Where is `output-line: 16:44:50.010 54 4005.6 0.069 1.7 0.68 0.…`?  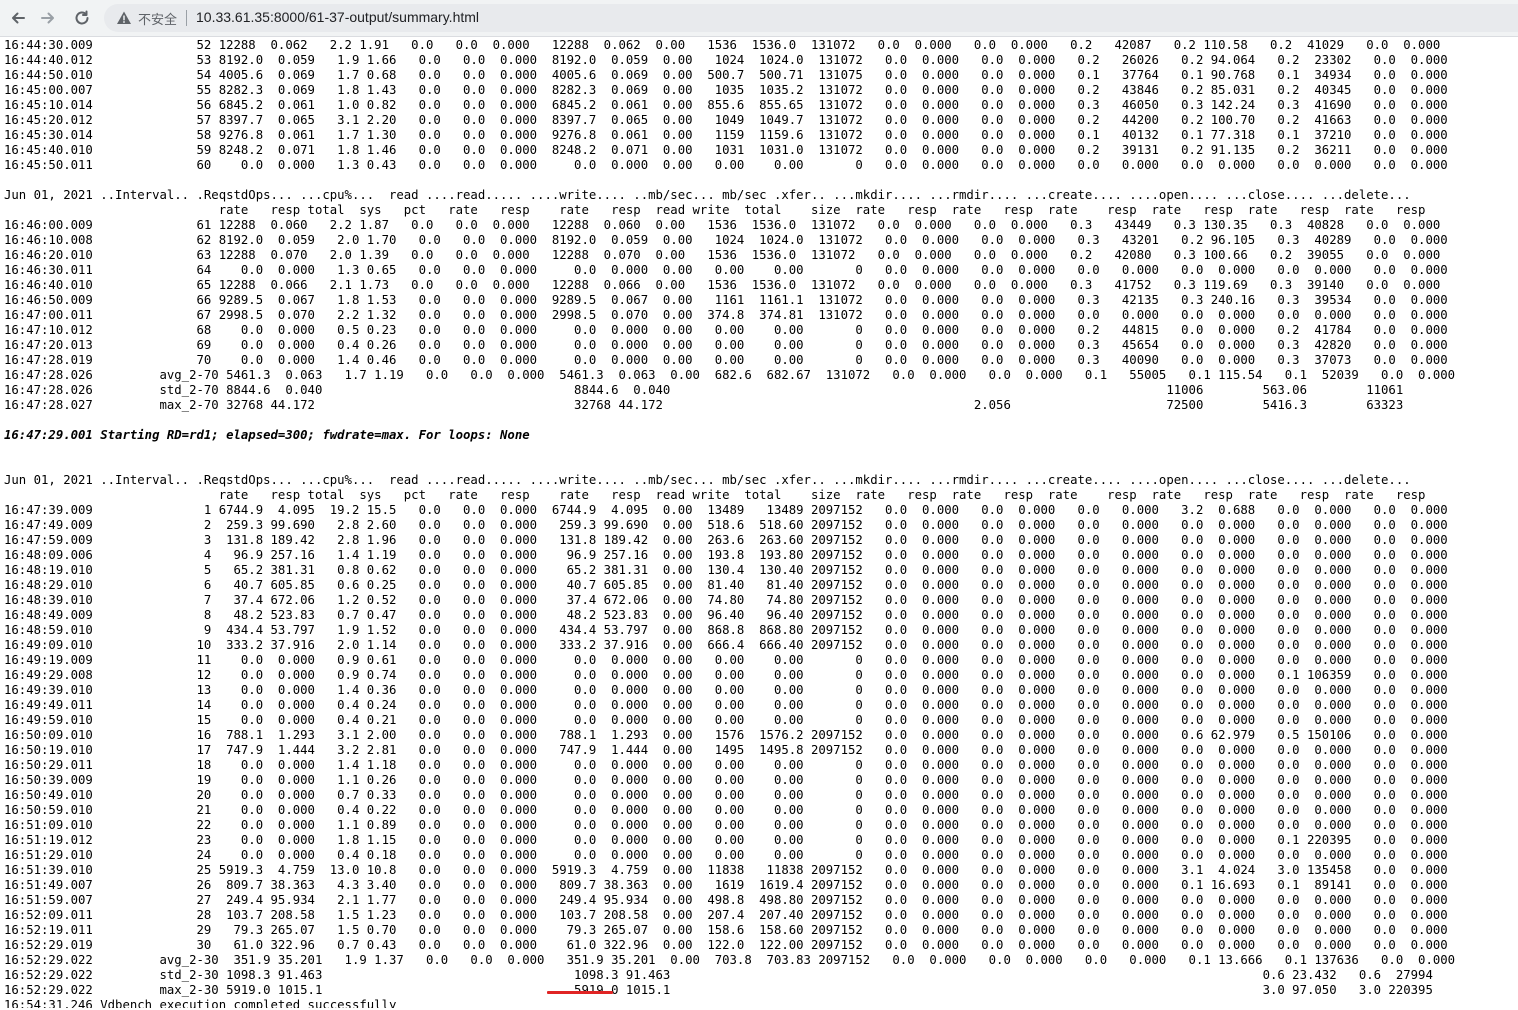 output-line: 16:44:50.010 54 4005.6 0.069 1.7 0.68 0.… is located at coordinates (726, 75).